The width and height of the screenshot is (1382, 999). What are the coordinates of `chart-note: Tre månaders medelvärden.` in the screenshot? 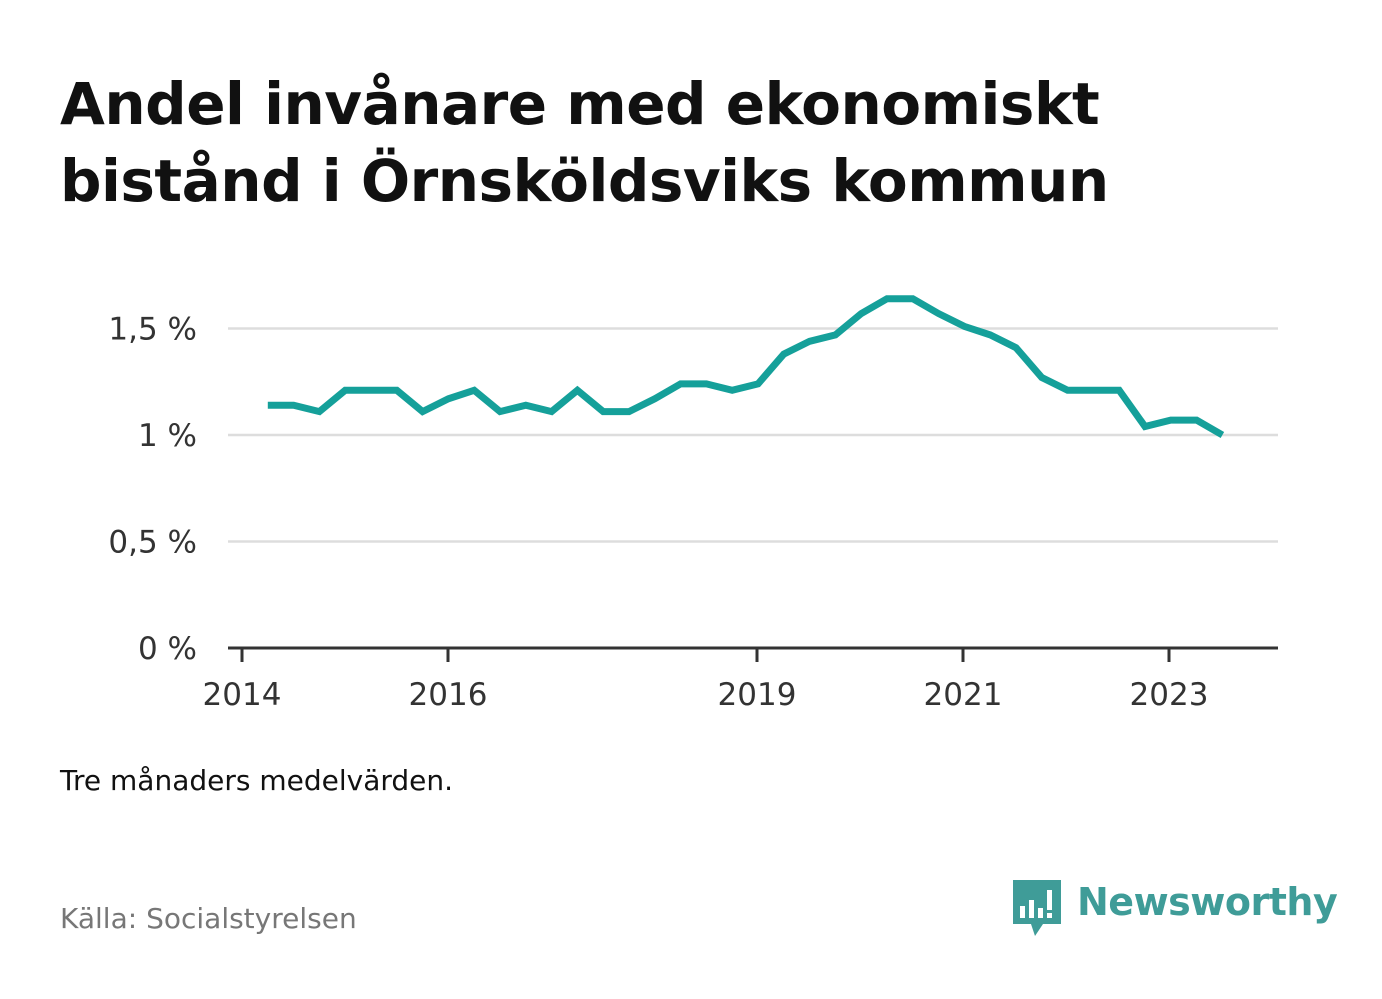 It's located at (257, 780).